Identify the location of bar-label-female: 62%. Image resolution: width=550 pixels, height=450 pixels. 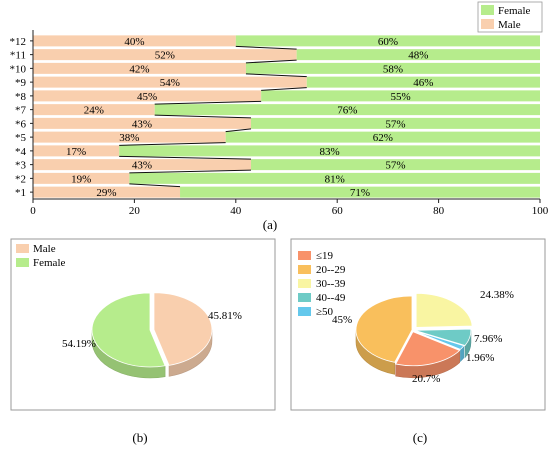
(383, 138).